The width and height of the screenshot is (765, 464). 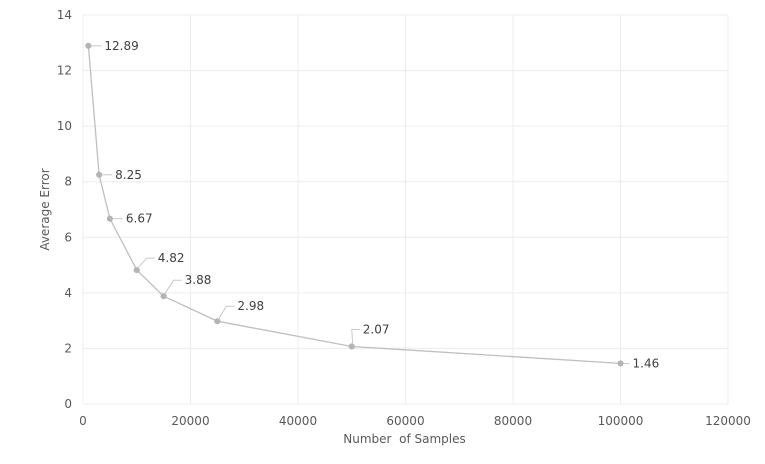 I want to click on y-tick-label: 2, so click(x=68, y=348).